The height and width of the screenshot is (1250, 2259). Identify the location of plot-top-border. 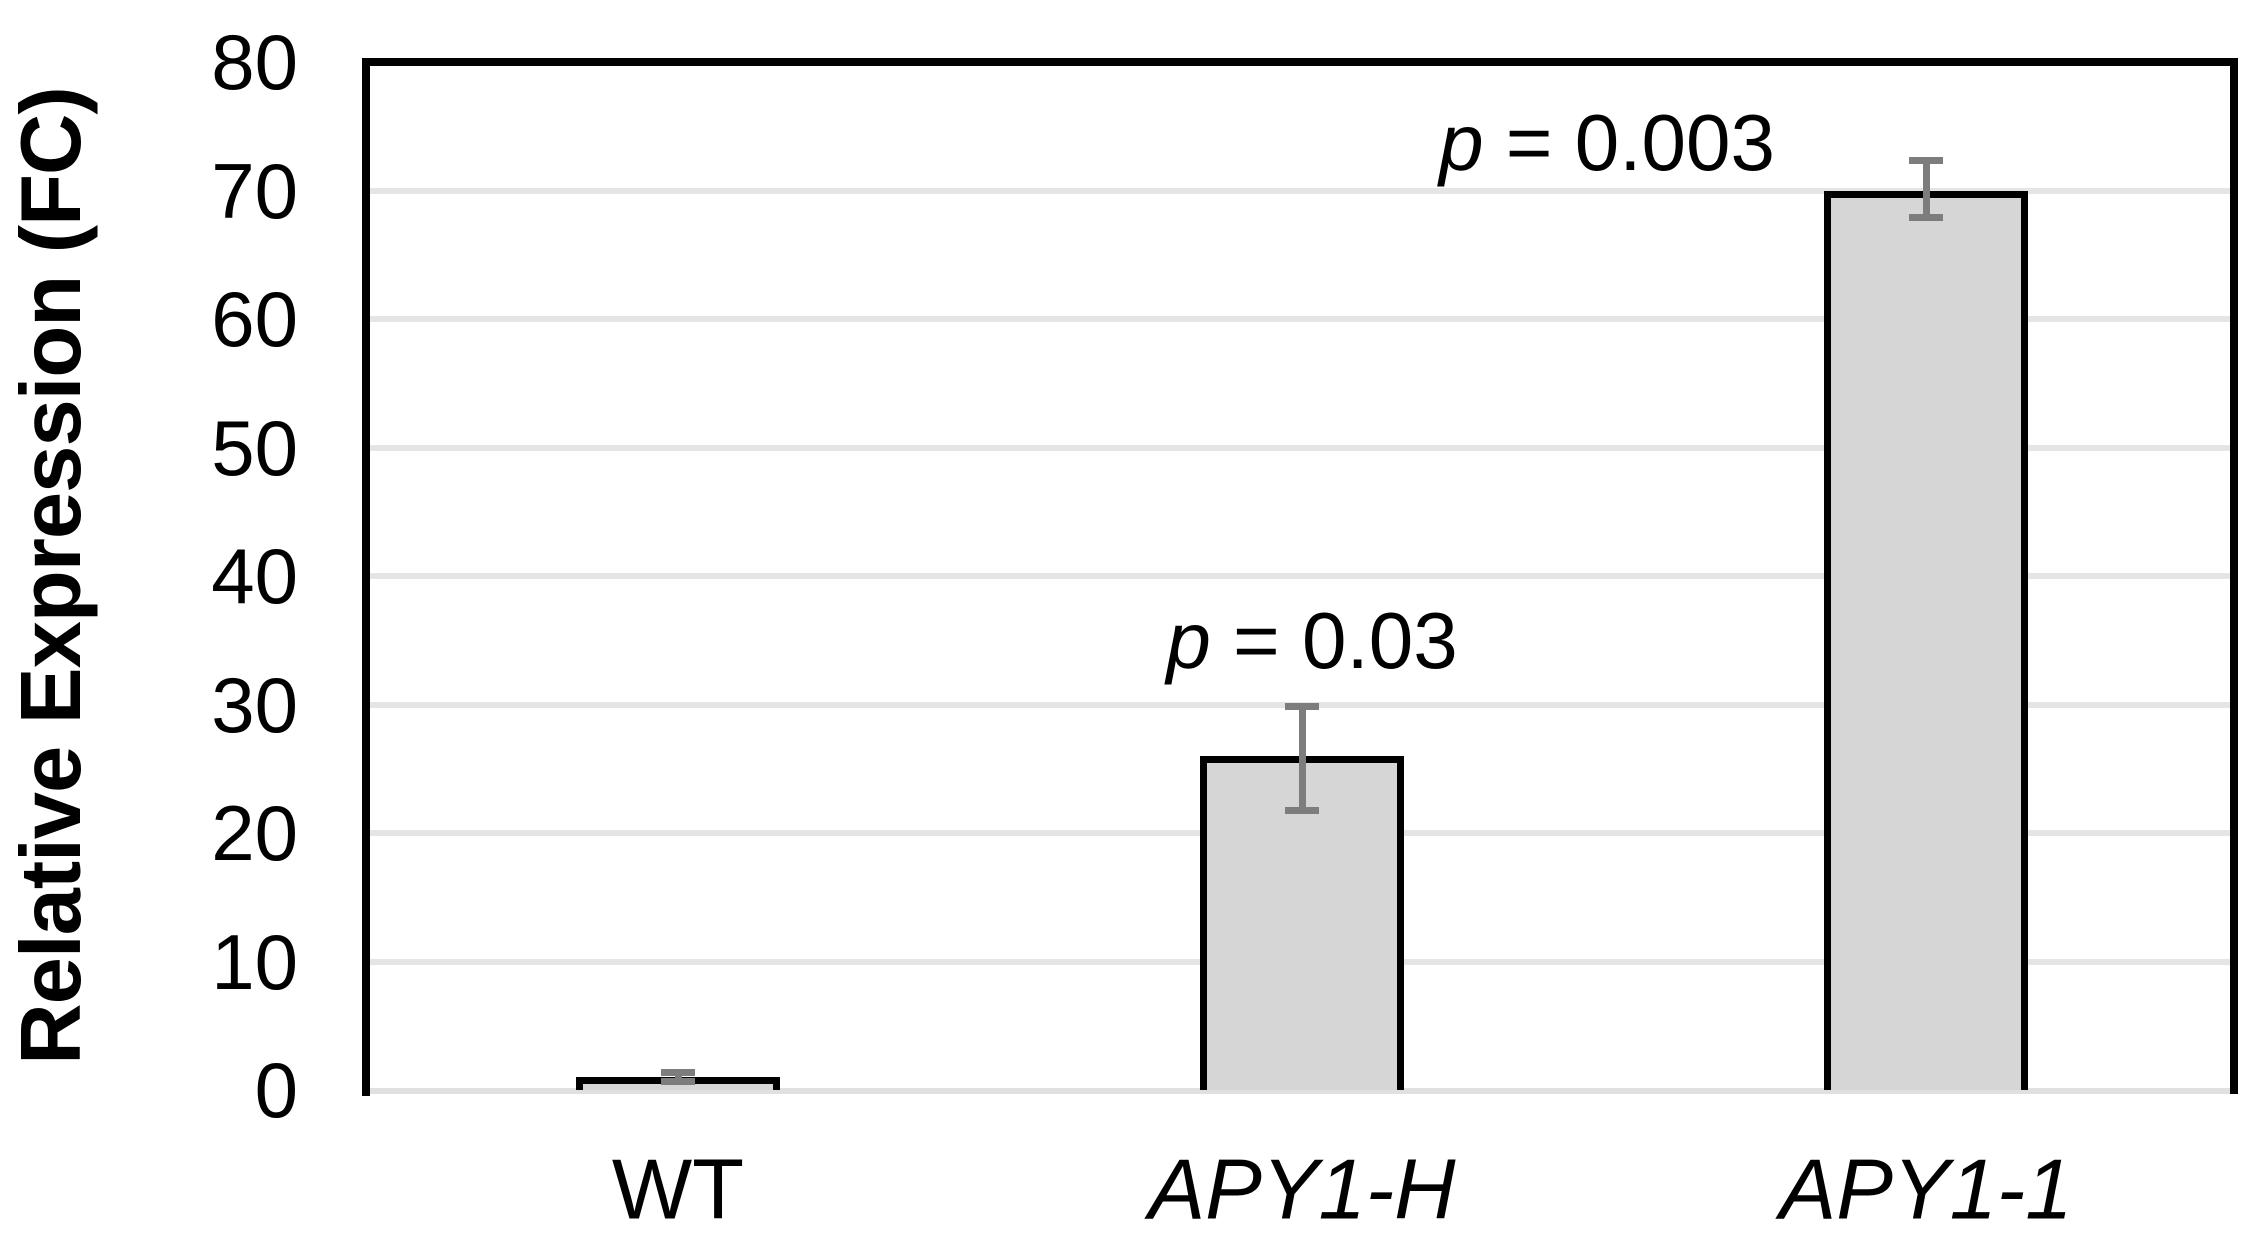
(1302, 62).